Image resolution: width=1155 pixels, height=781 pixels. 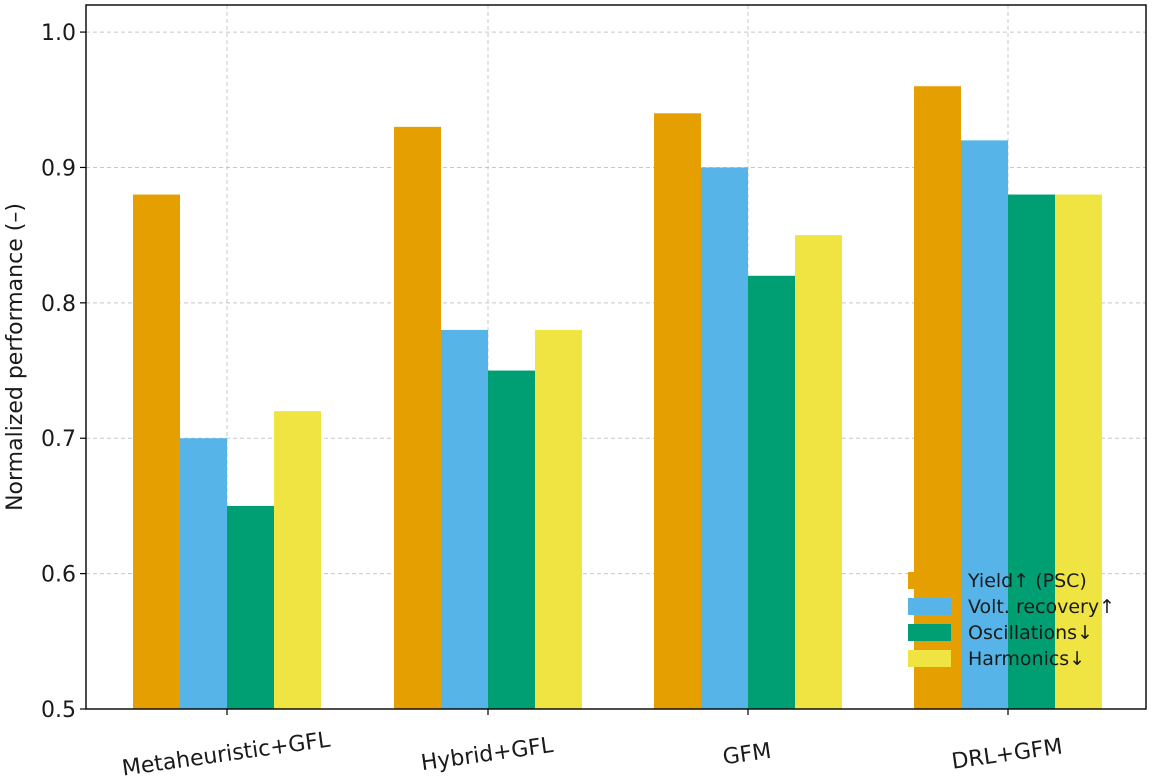 I want to click on legend-label: Harmonics↓, so click(x=1026, y=659).